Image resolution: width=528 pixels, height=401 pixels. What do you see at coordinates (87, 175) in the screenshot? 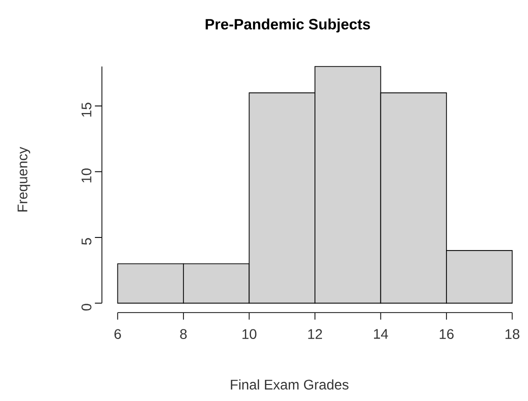
I see `y-tick-label: 10` at bounding box center [87, 175].